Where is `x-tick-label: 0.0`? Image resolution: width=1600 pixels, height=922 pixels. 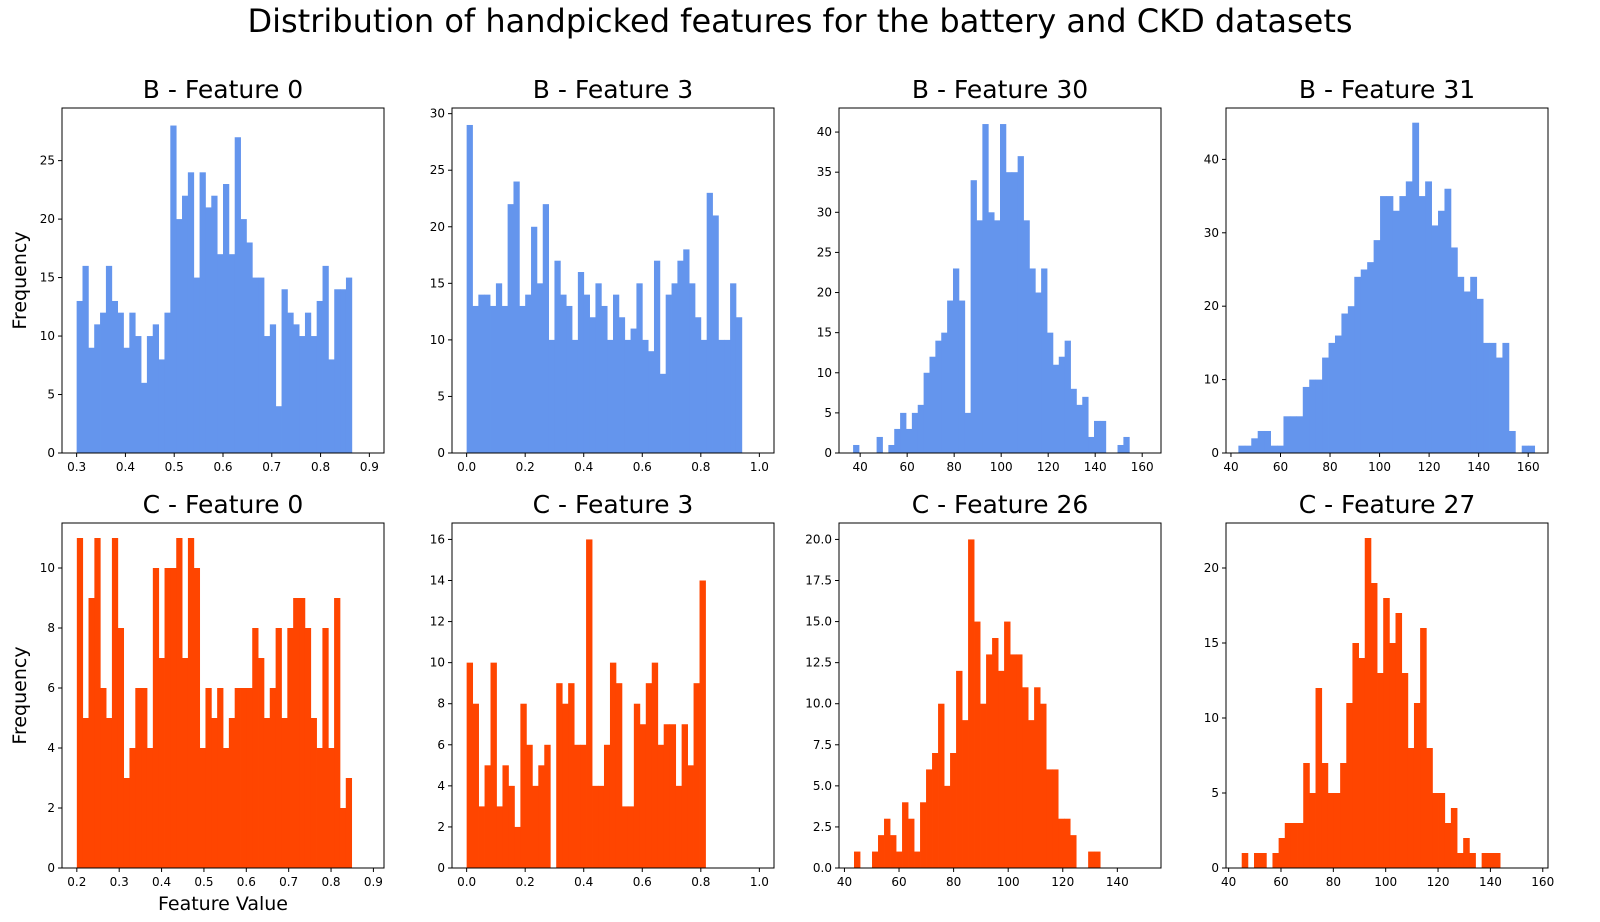
x-tick-label: 0.0 is located at coordinates (466, 882).